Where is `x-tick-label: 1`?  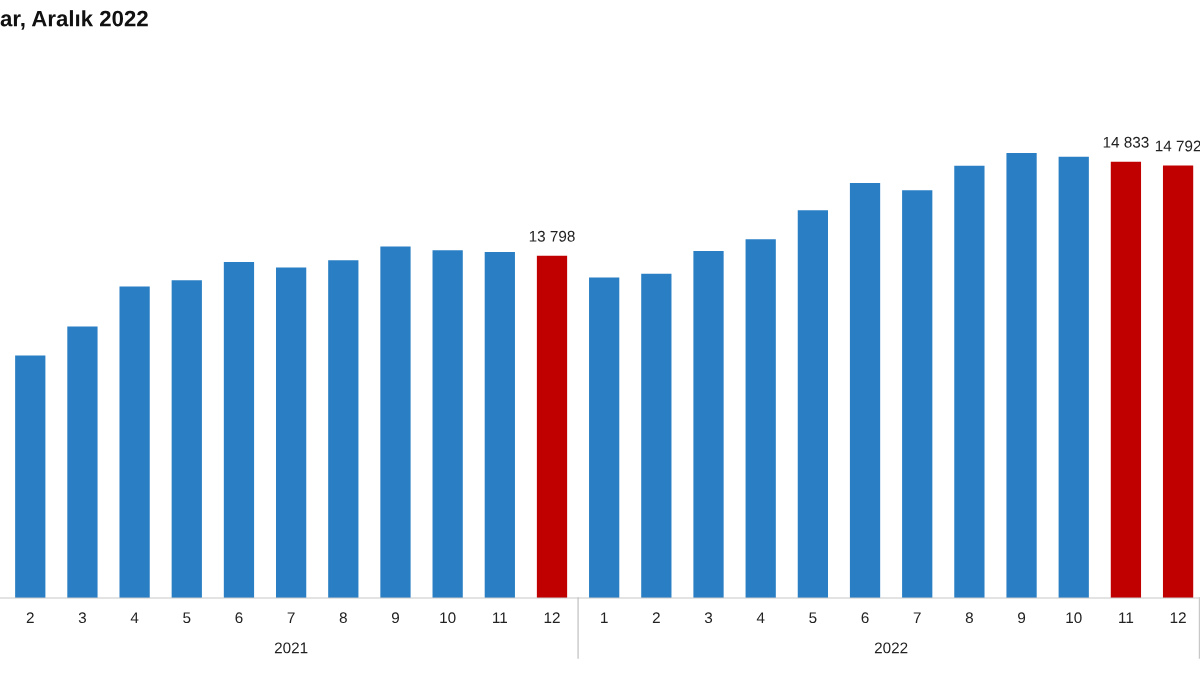
x-tick-label: 1 is located at coordinates (604, 617).